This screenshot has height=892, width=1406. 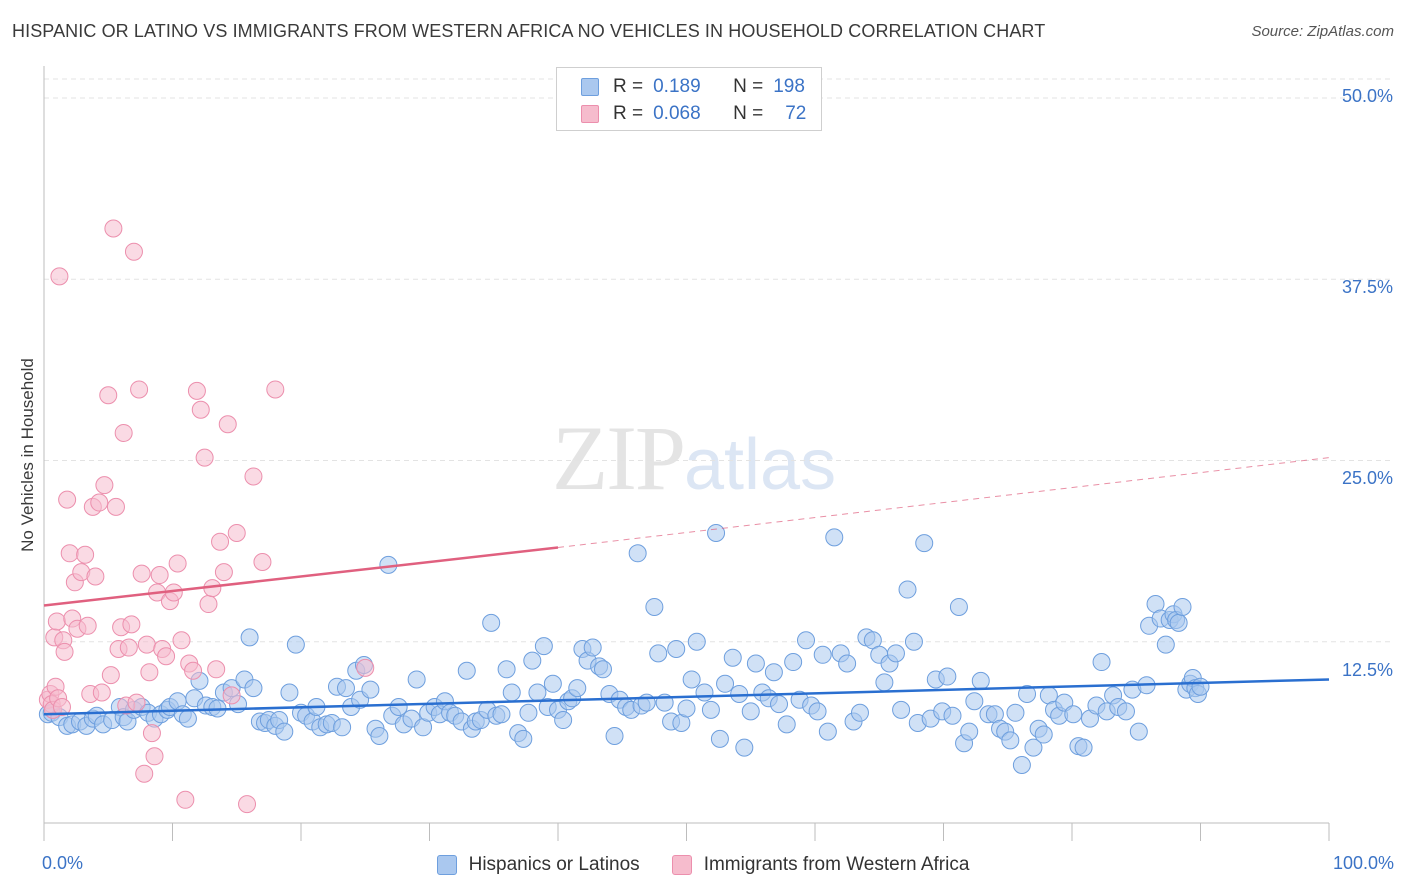 I want to click on legend-item-hispanic: Hispanics or Latinos, so click(x=538, y=865).